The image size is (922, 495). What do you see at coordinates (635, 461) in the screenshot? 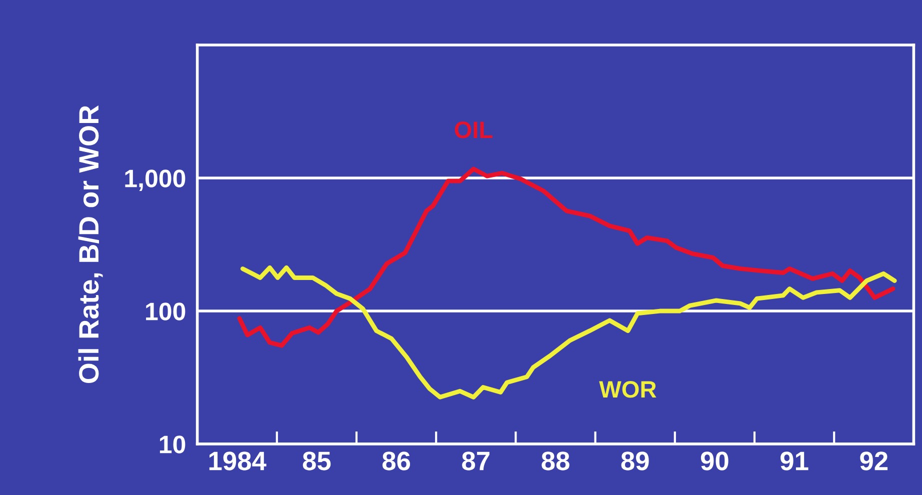
I see `x-tick-label: 89` at bounding box center [635, 461].